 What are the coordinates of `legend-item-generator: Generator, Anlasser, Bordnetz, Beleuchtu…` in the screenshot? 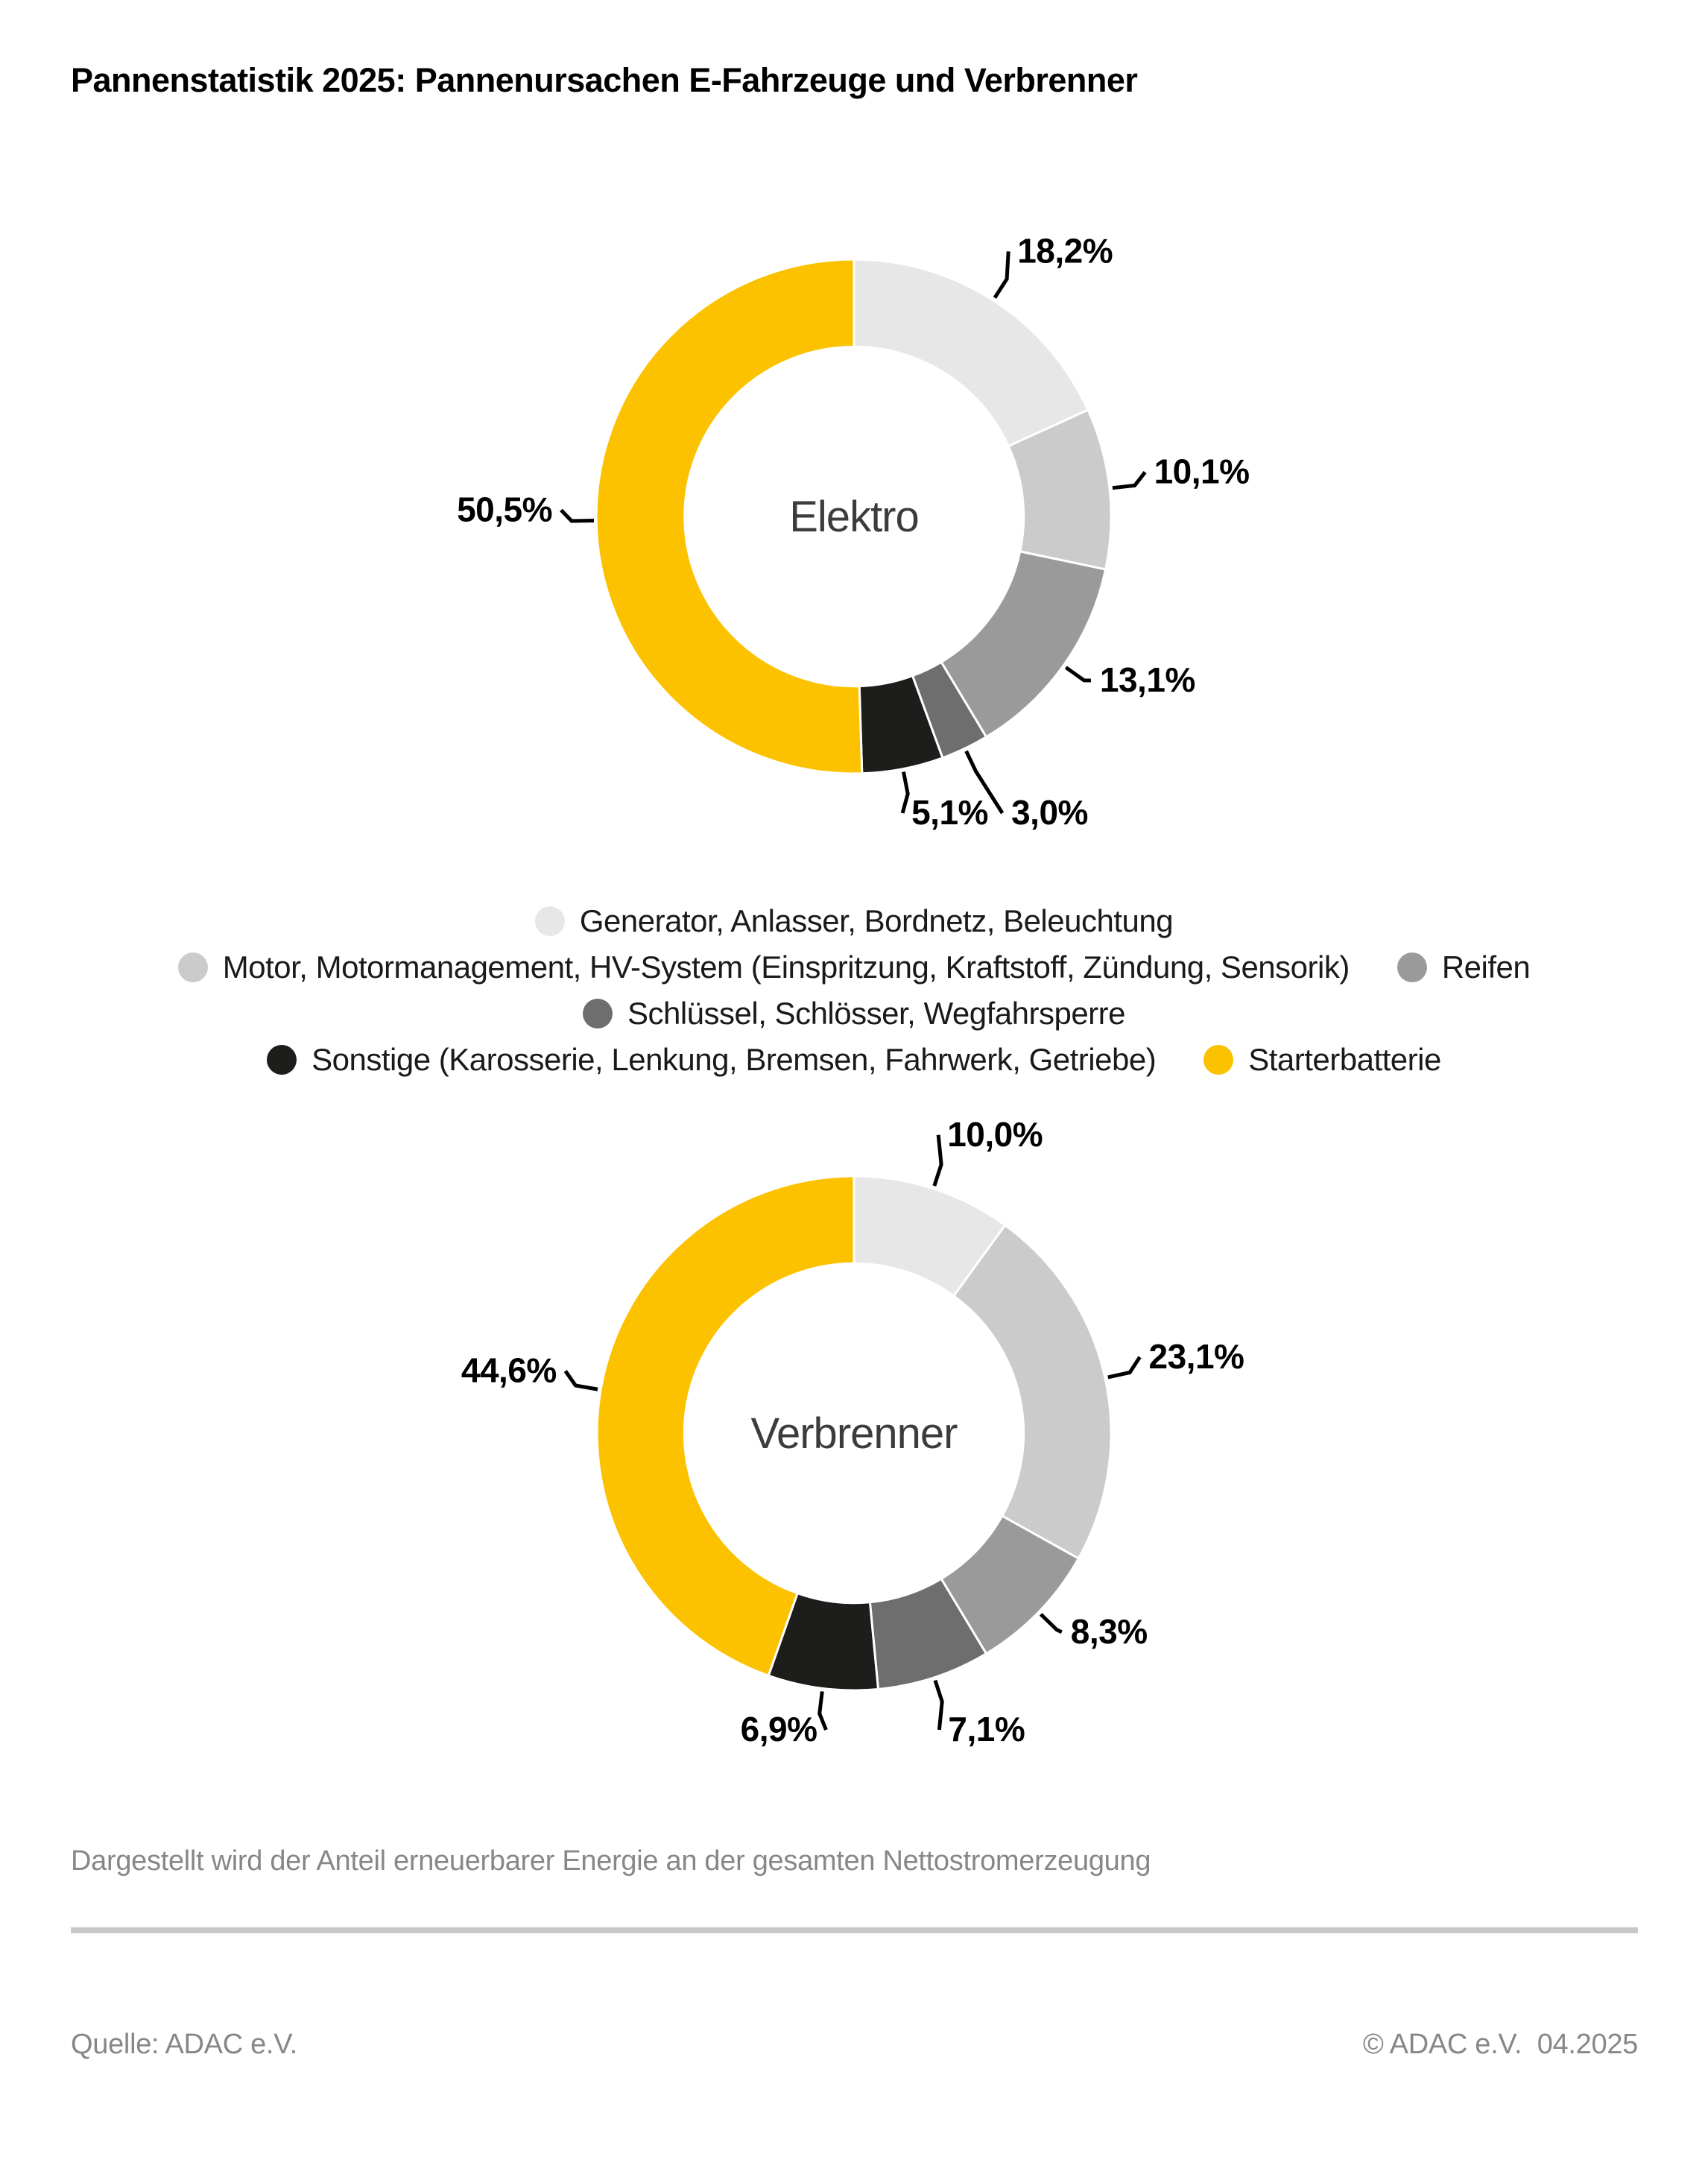 It's located at (854, 921).